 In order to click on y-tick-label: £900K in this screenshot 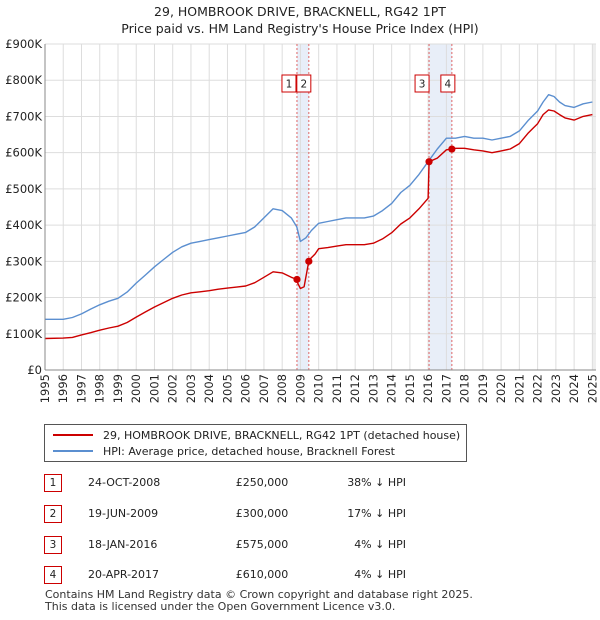, I will do `click(23, 44)`.